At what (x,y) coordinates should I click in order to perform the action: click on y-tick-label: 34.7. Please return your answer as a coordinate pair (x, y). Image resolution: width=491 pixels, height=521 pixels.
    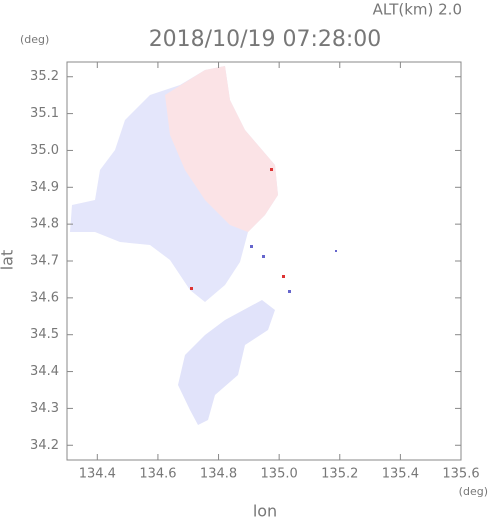
    Looking at the image, I should click on (44, 261).